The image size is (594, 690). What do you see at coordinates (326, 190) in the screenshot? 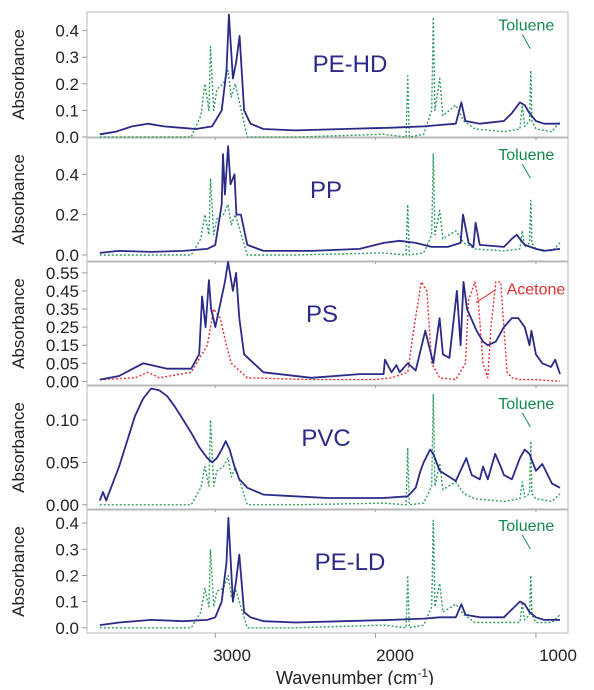
I see `panel-title: PP` at bounding box center [326, 190].